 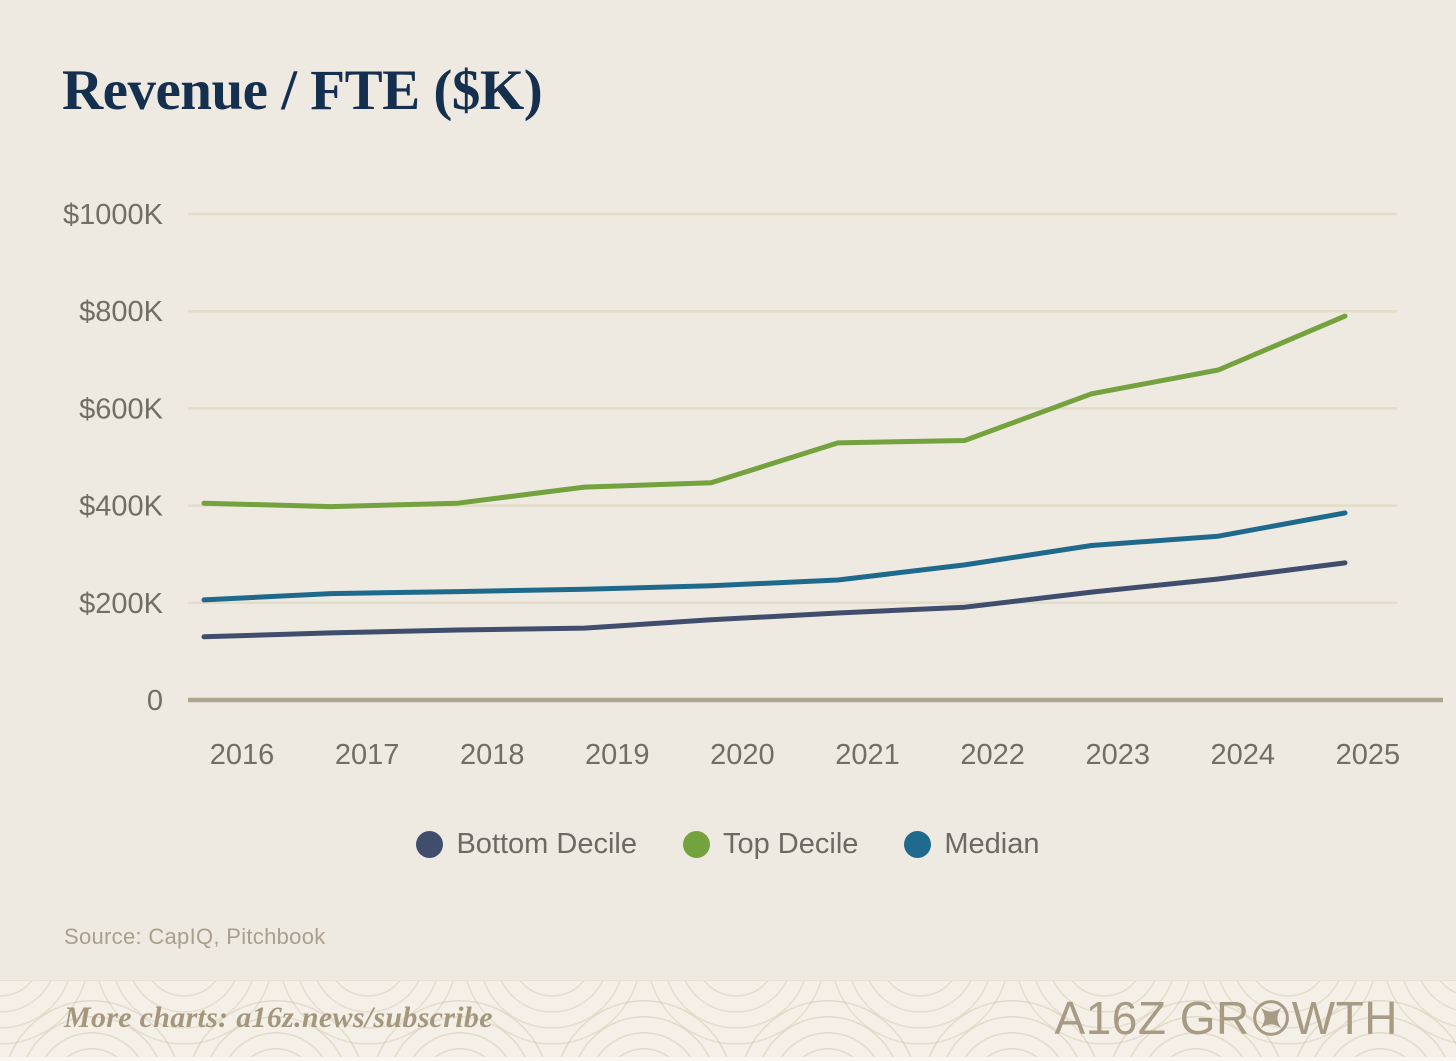 I want to click on y-tick-label: $200K, so click(x=121, y=604).